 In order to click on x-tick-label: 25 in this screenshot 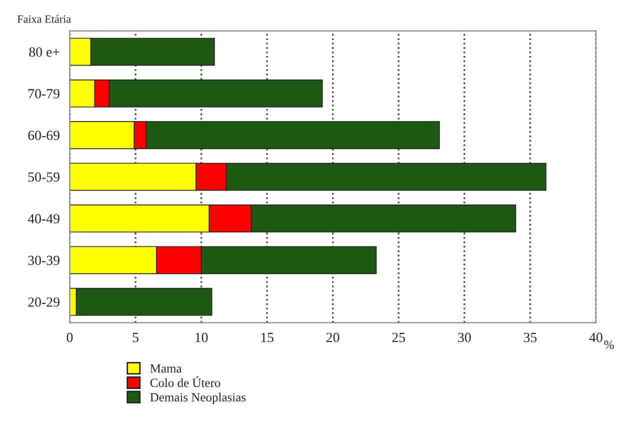, I will do `click(399, 337)`.